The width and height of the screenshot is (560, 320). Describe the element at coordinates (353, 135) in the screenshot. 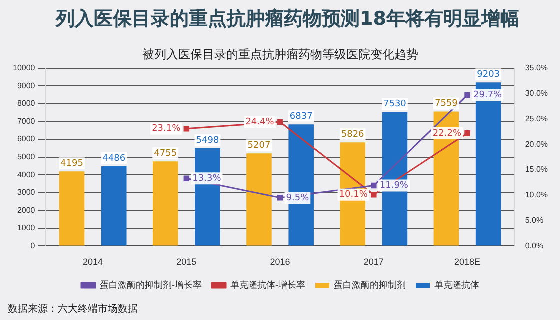

I see `data-label: 5826` at that location.